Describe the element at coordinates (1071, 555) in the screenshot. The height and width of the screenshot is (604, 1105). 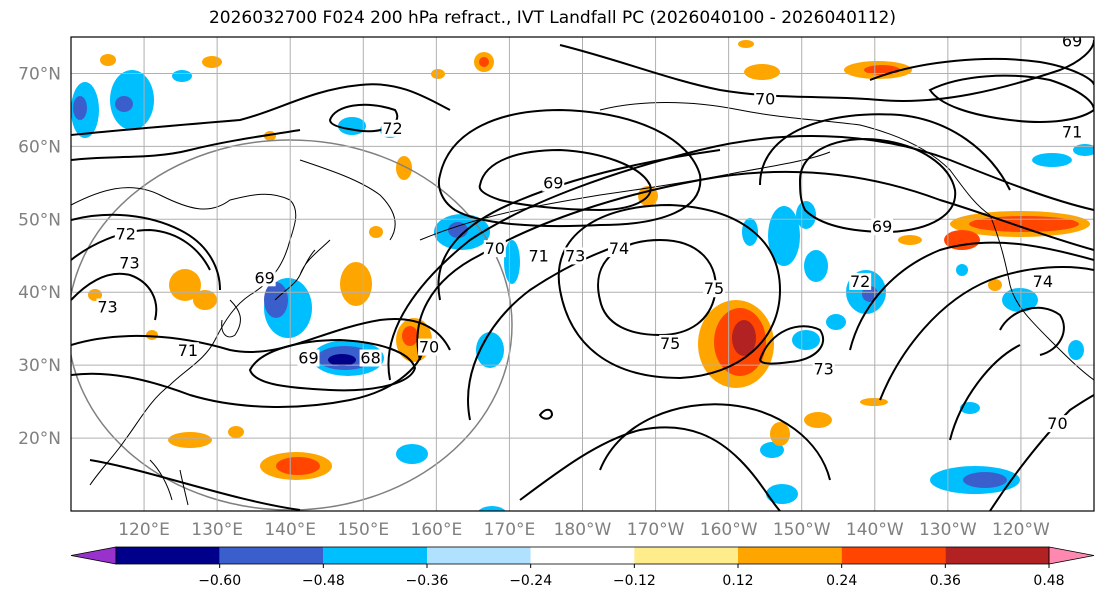
I see `colorbar-extend-max` at that location.